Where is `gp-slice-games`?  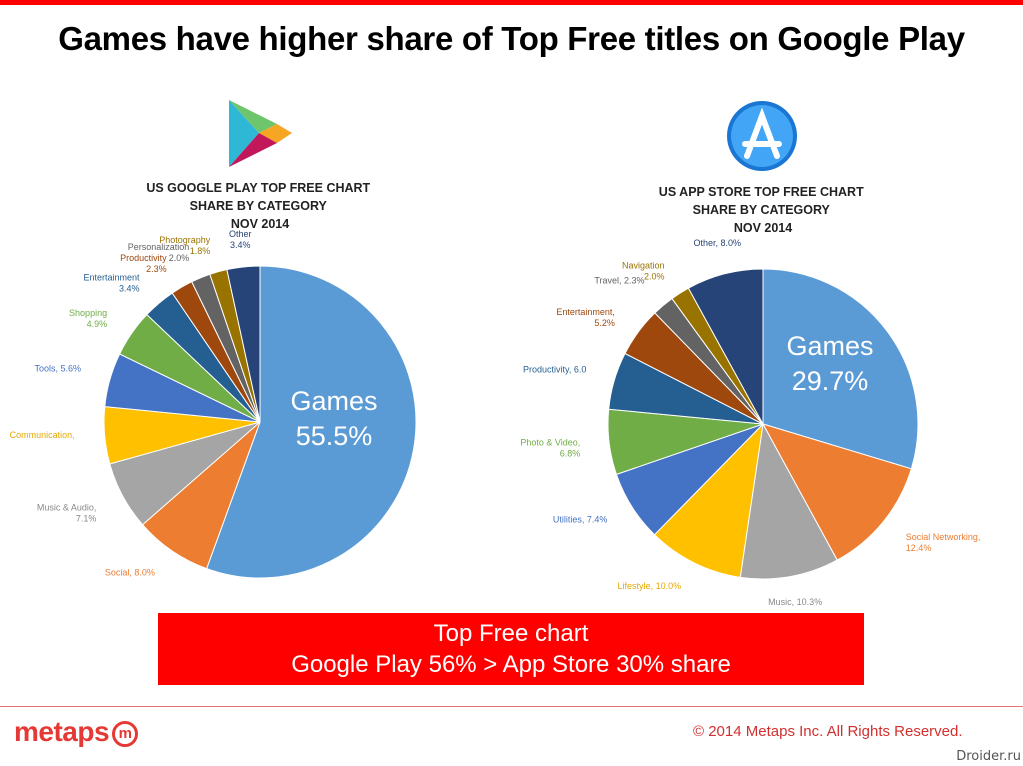 gp-slice-games is located at coordinates (311, 422).